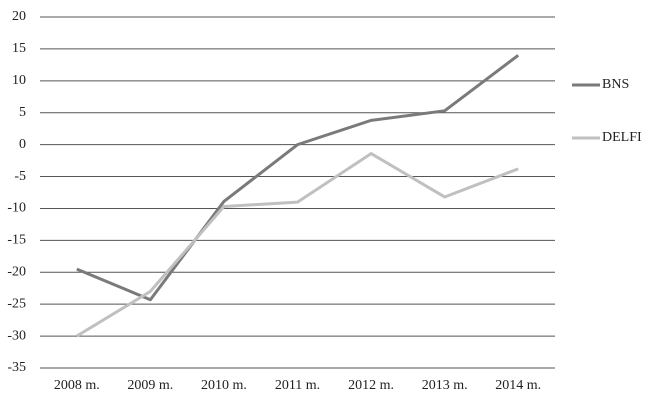 The image size is (662, 412). I want to click on y-tick-label: -15, so click(16, 240).